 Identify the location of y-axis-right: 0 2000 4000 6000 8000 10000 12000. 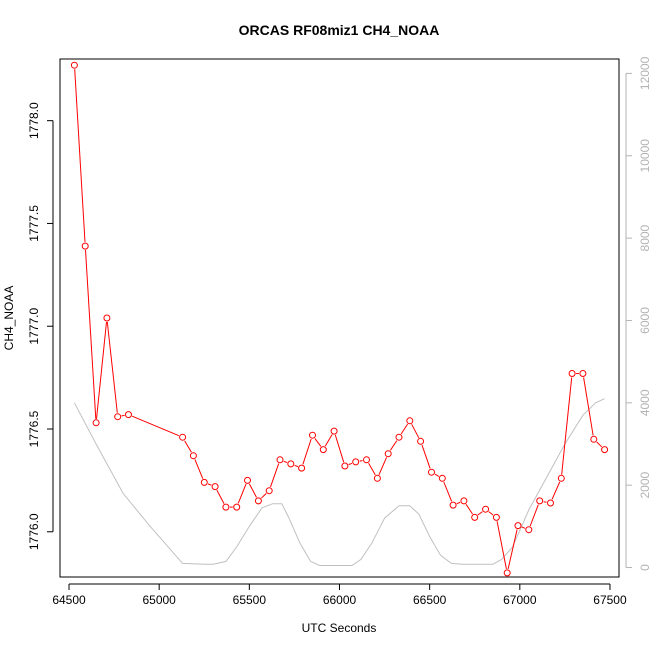
(637, 313).